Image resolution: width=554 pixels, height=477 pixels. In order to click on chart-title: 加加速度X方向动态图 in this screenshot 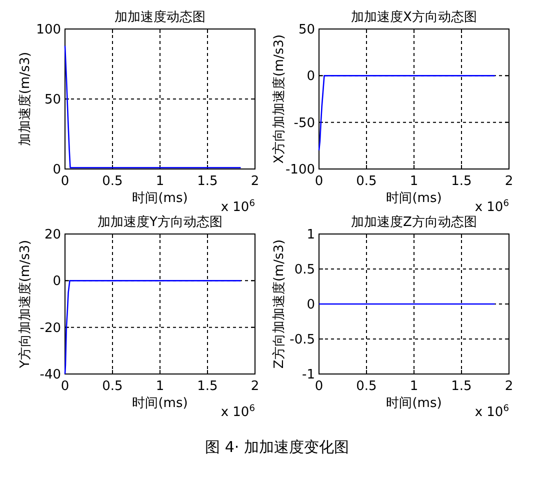, I will do `click(414, 17)`.